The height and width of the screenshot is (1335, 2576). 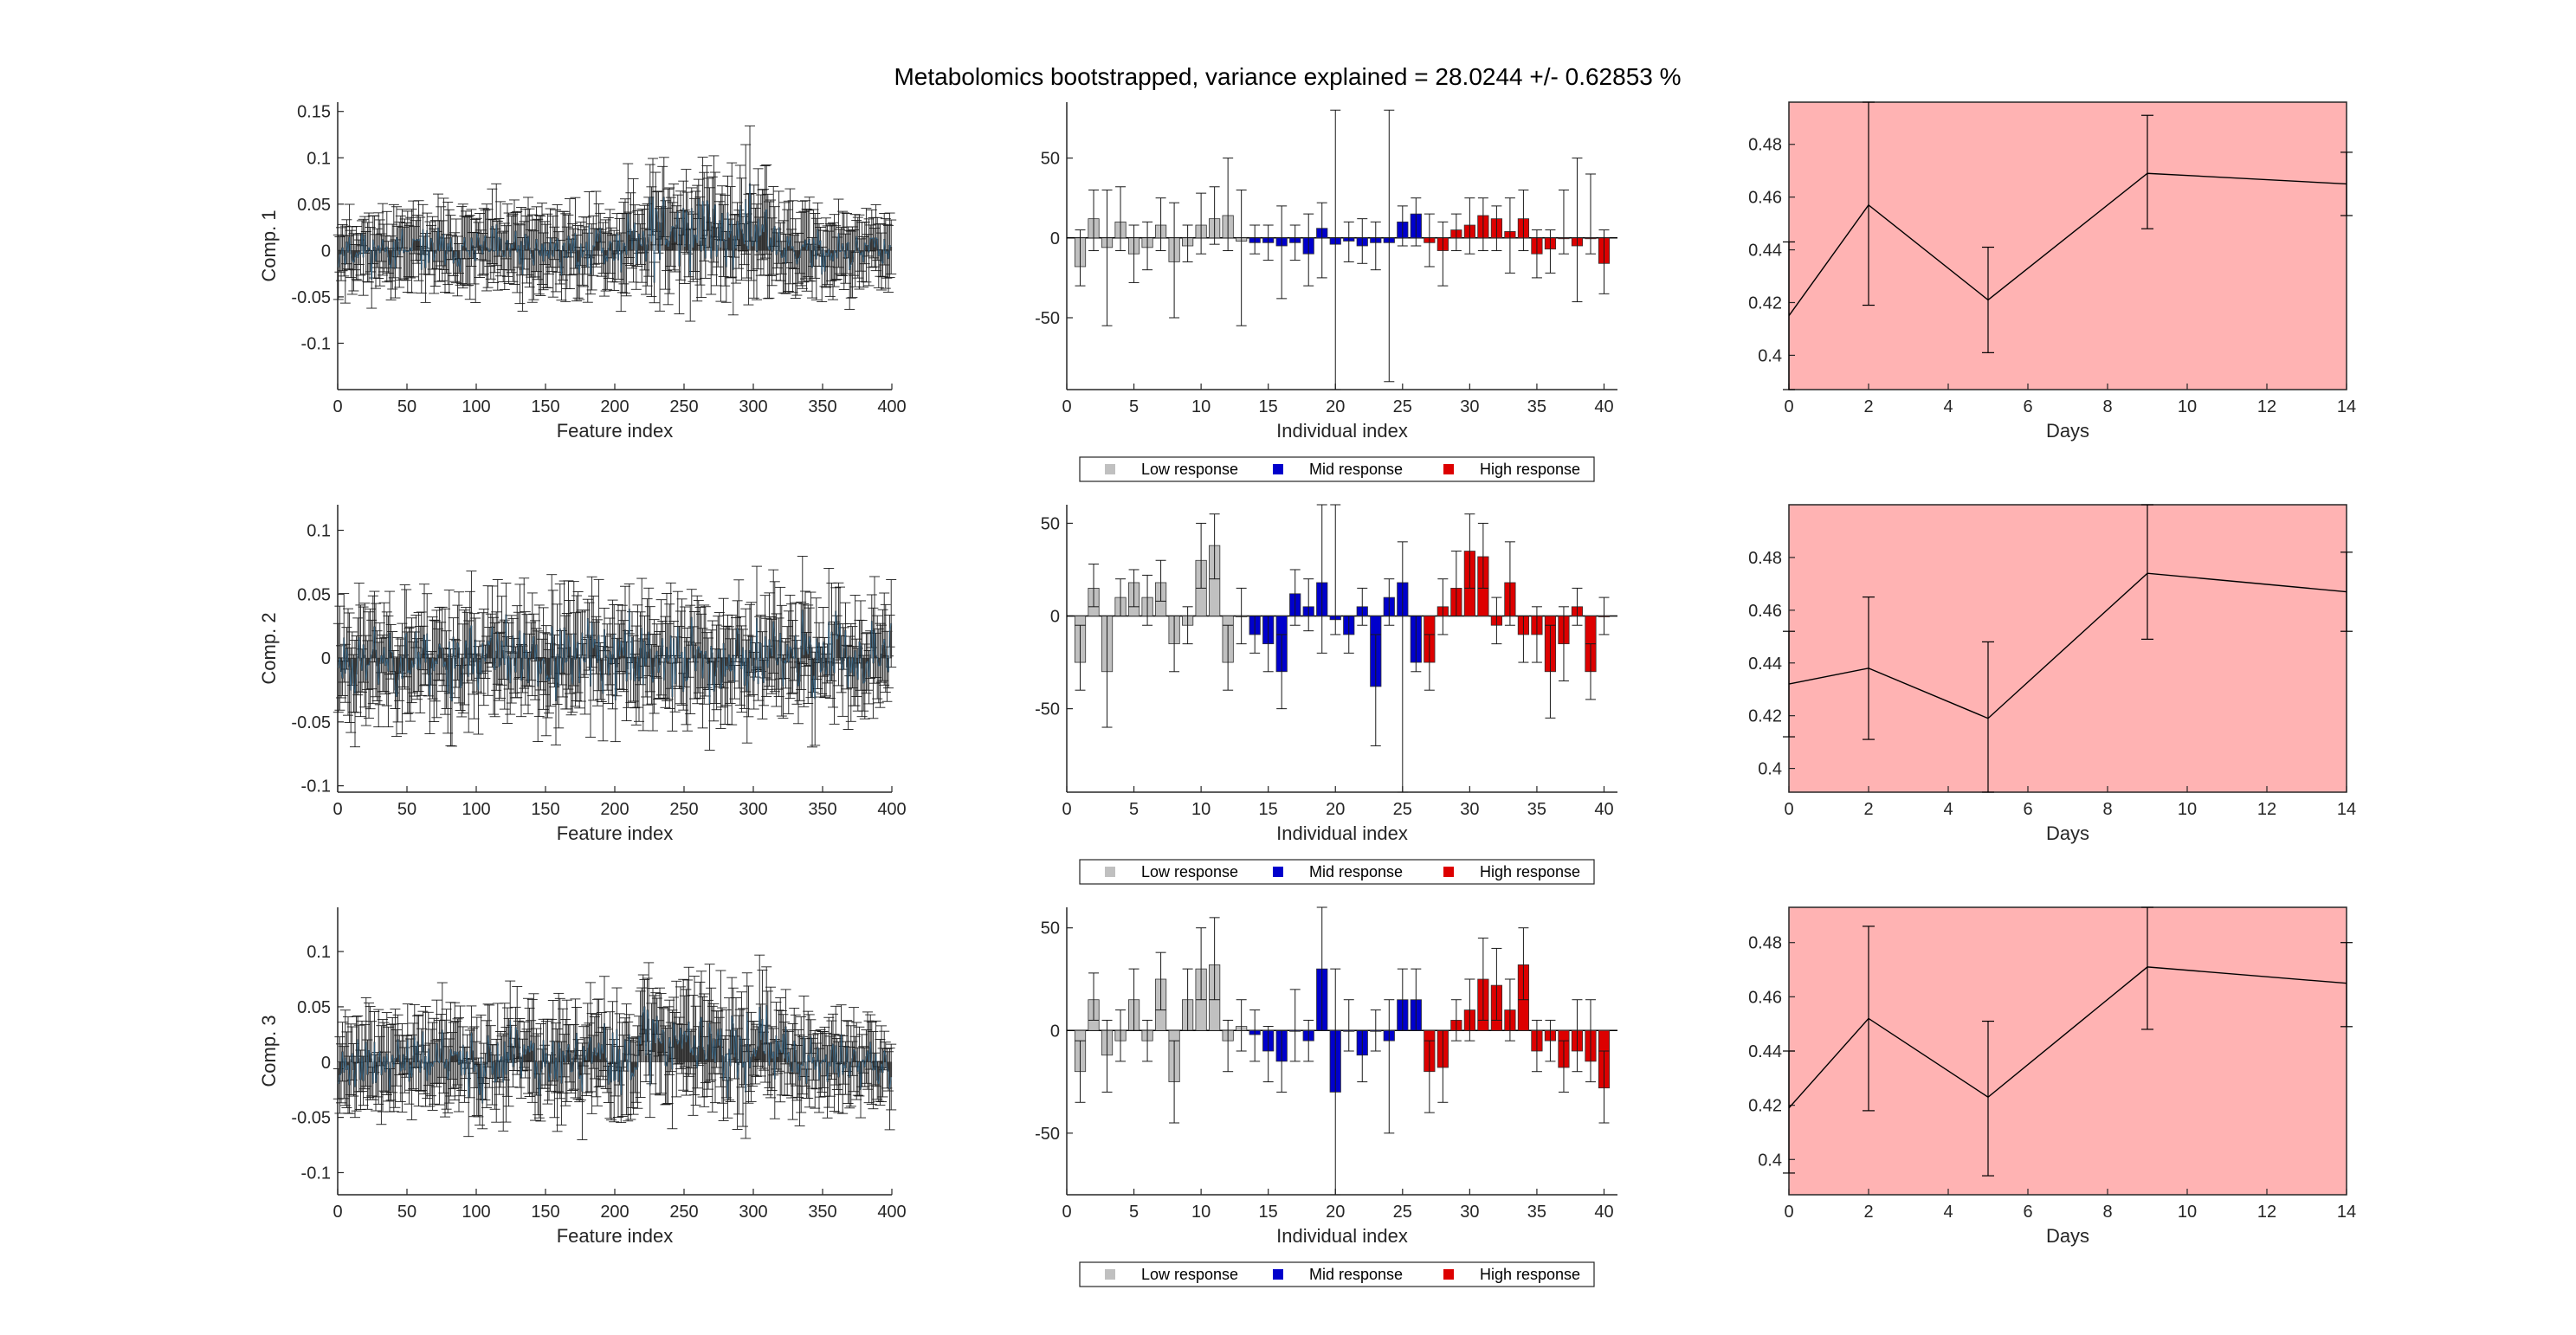 I want to click on time-panel-2: 0 2 4 6 8 10 12 14 0.4 0.42 0.44 0.46 0.48 Days, so click(x=2052, y=674).